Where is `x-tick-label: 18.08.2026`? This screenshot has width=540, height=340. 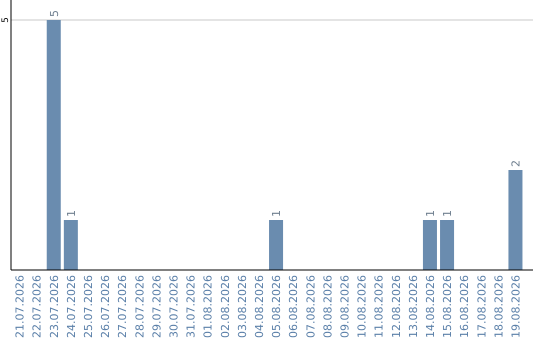 x-tick-label: 18.08.2026 is located at coordinates (499, 306).